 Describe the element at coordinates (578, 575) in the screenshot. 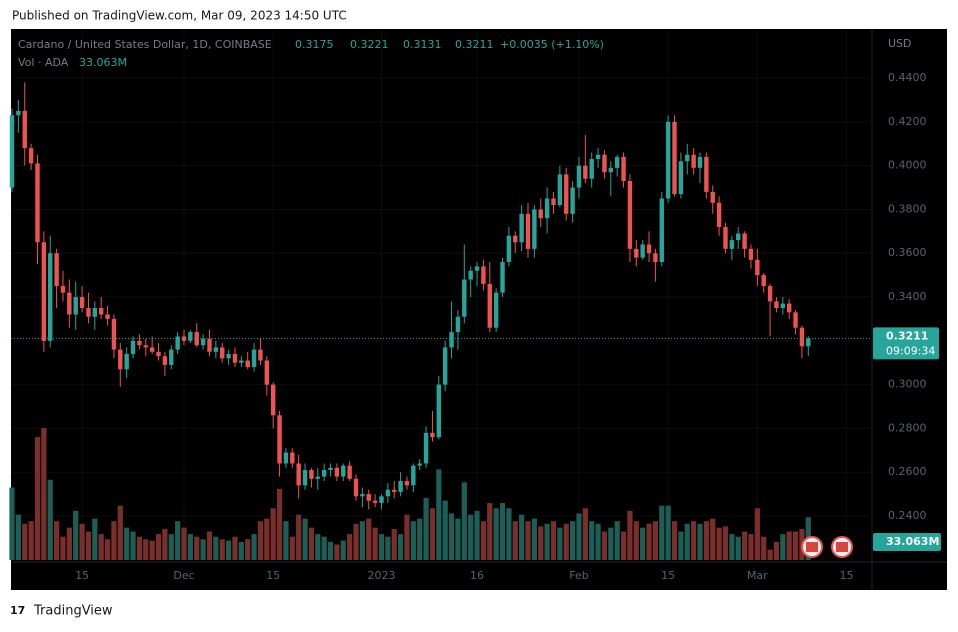

I see `x-tick-label: Feb` at that location.